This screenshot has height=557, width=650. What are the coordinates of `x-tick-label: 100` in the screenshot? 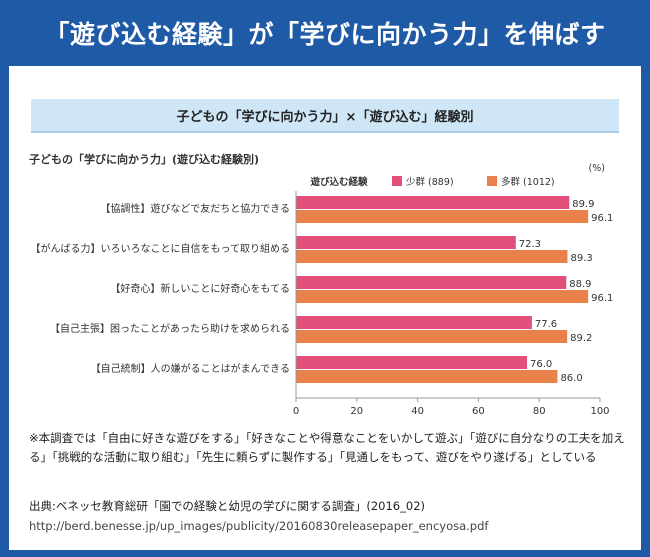 It's located at (599, 411).